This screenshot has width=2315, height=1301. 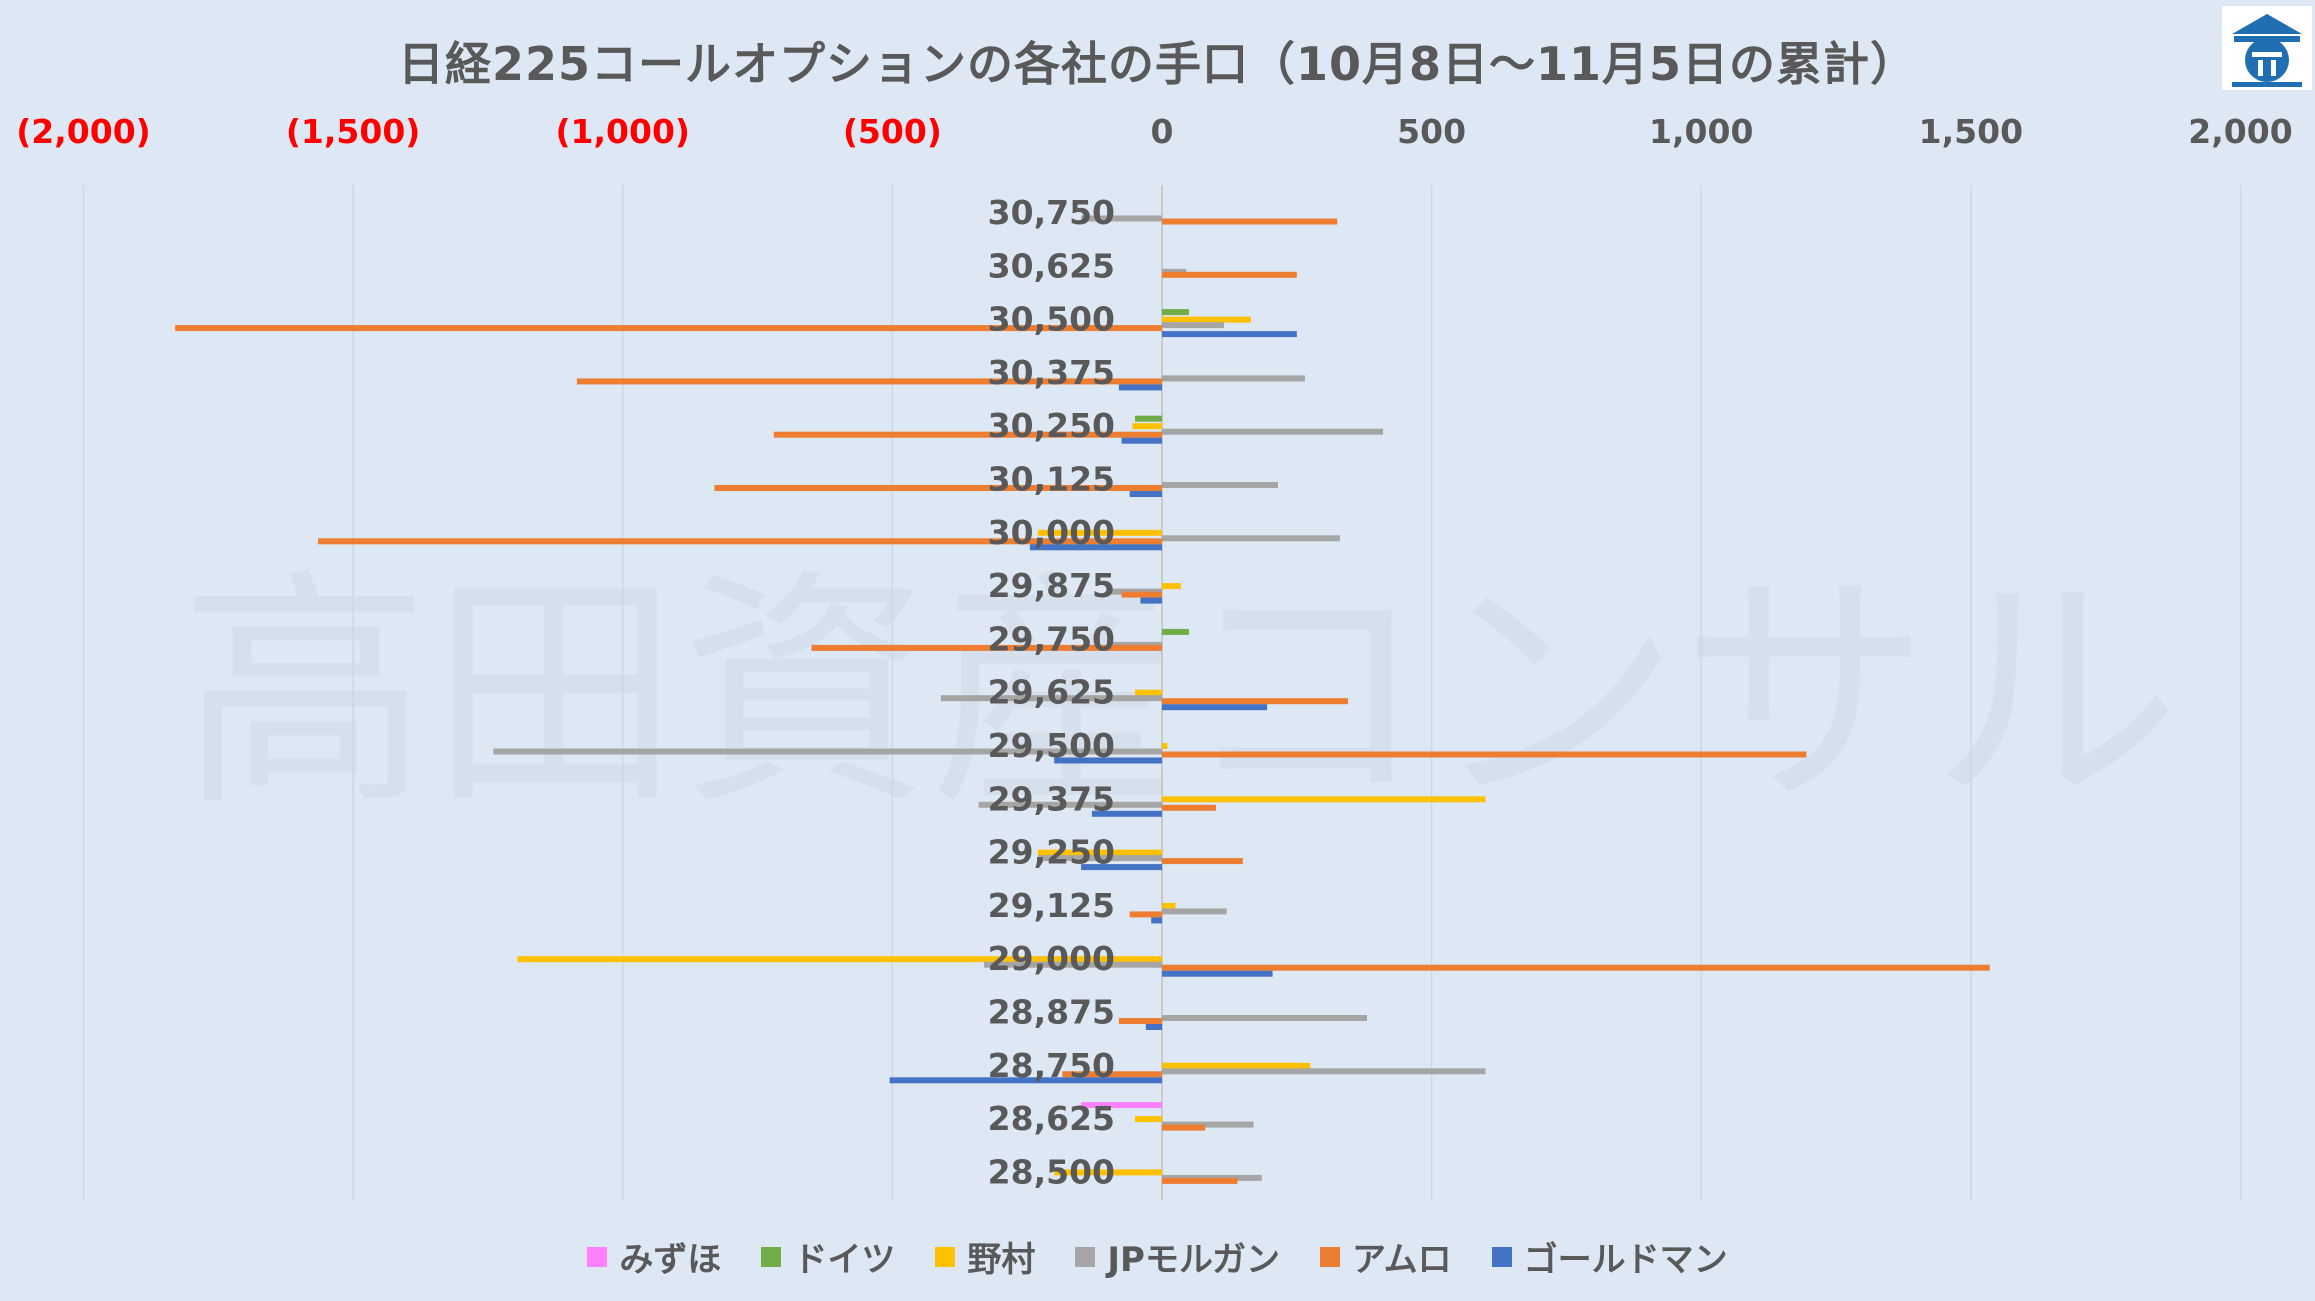 What do you see at coordinates (1051, 745) in the screenshot?
I see `category-label: 29,500` at bounding box center [1051, 745].